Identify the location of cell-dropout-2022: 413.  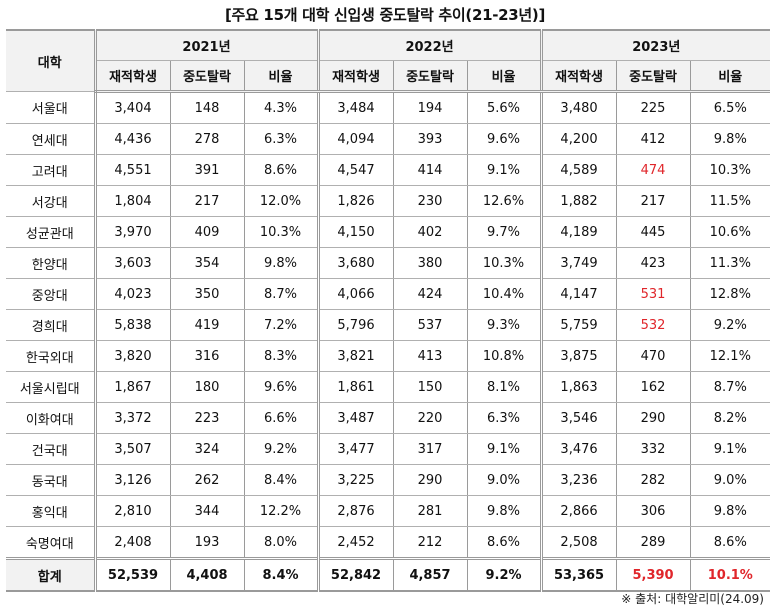
(430, 356).